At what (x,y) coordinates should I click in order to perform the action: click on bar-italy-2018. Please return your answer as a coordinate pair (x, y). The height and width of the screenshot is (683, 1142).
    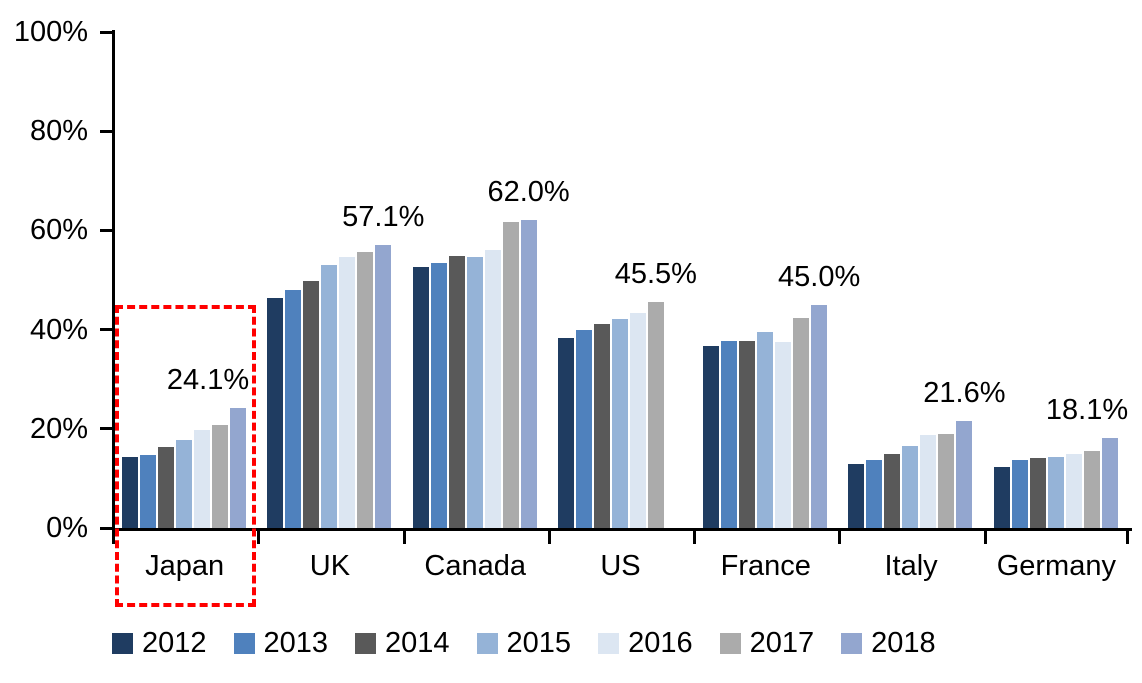
    Looking at the image, I should click on (964, 474).